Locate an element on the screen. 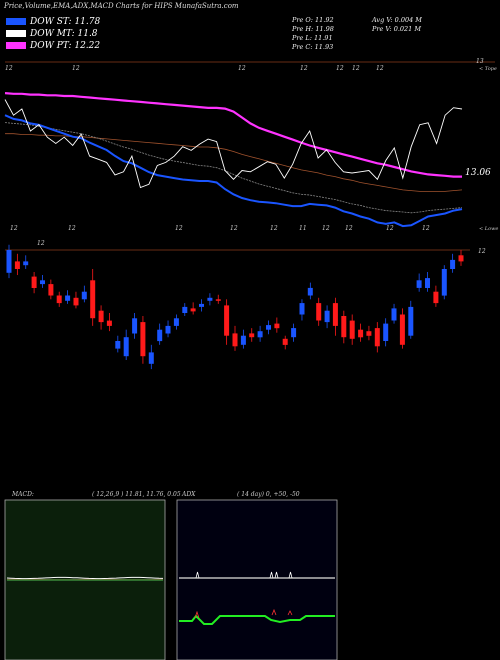  adx-params: ( 14 day) 0, +50, -50 is located at coordinates (268, 494).